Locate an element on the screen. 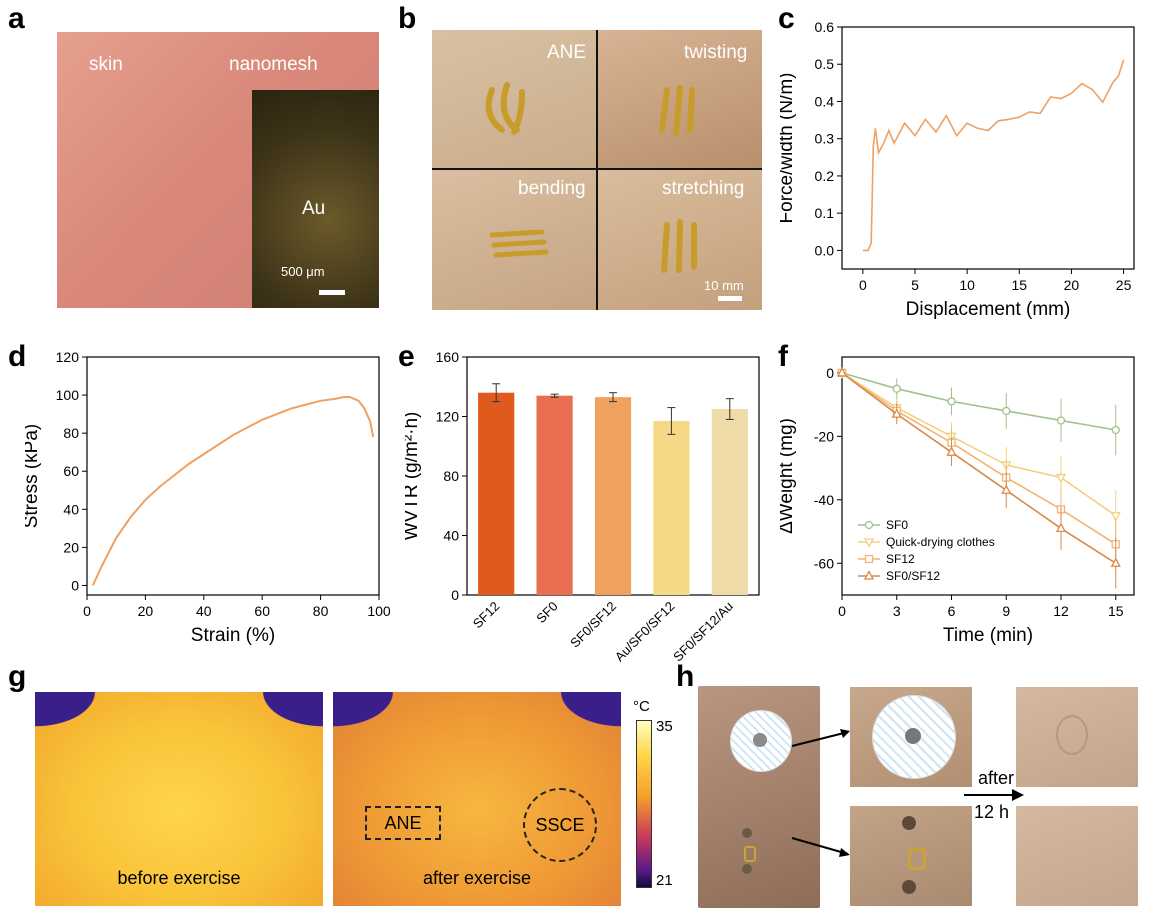  skin-label: skin is located at coordinates (106, 64).